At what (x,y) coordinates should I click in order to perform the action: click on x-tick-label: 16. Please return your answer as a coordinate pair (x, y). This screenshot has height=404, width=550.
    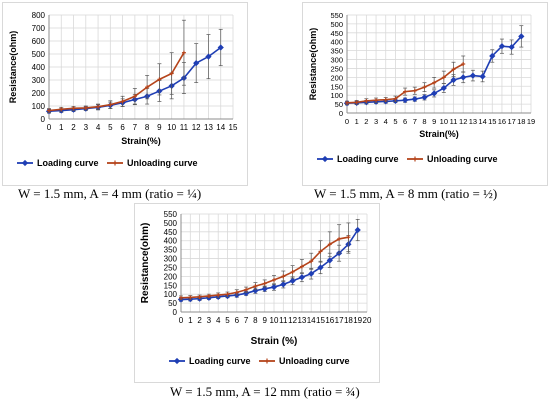
    Looking at the image, I should click on (502, 121).